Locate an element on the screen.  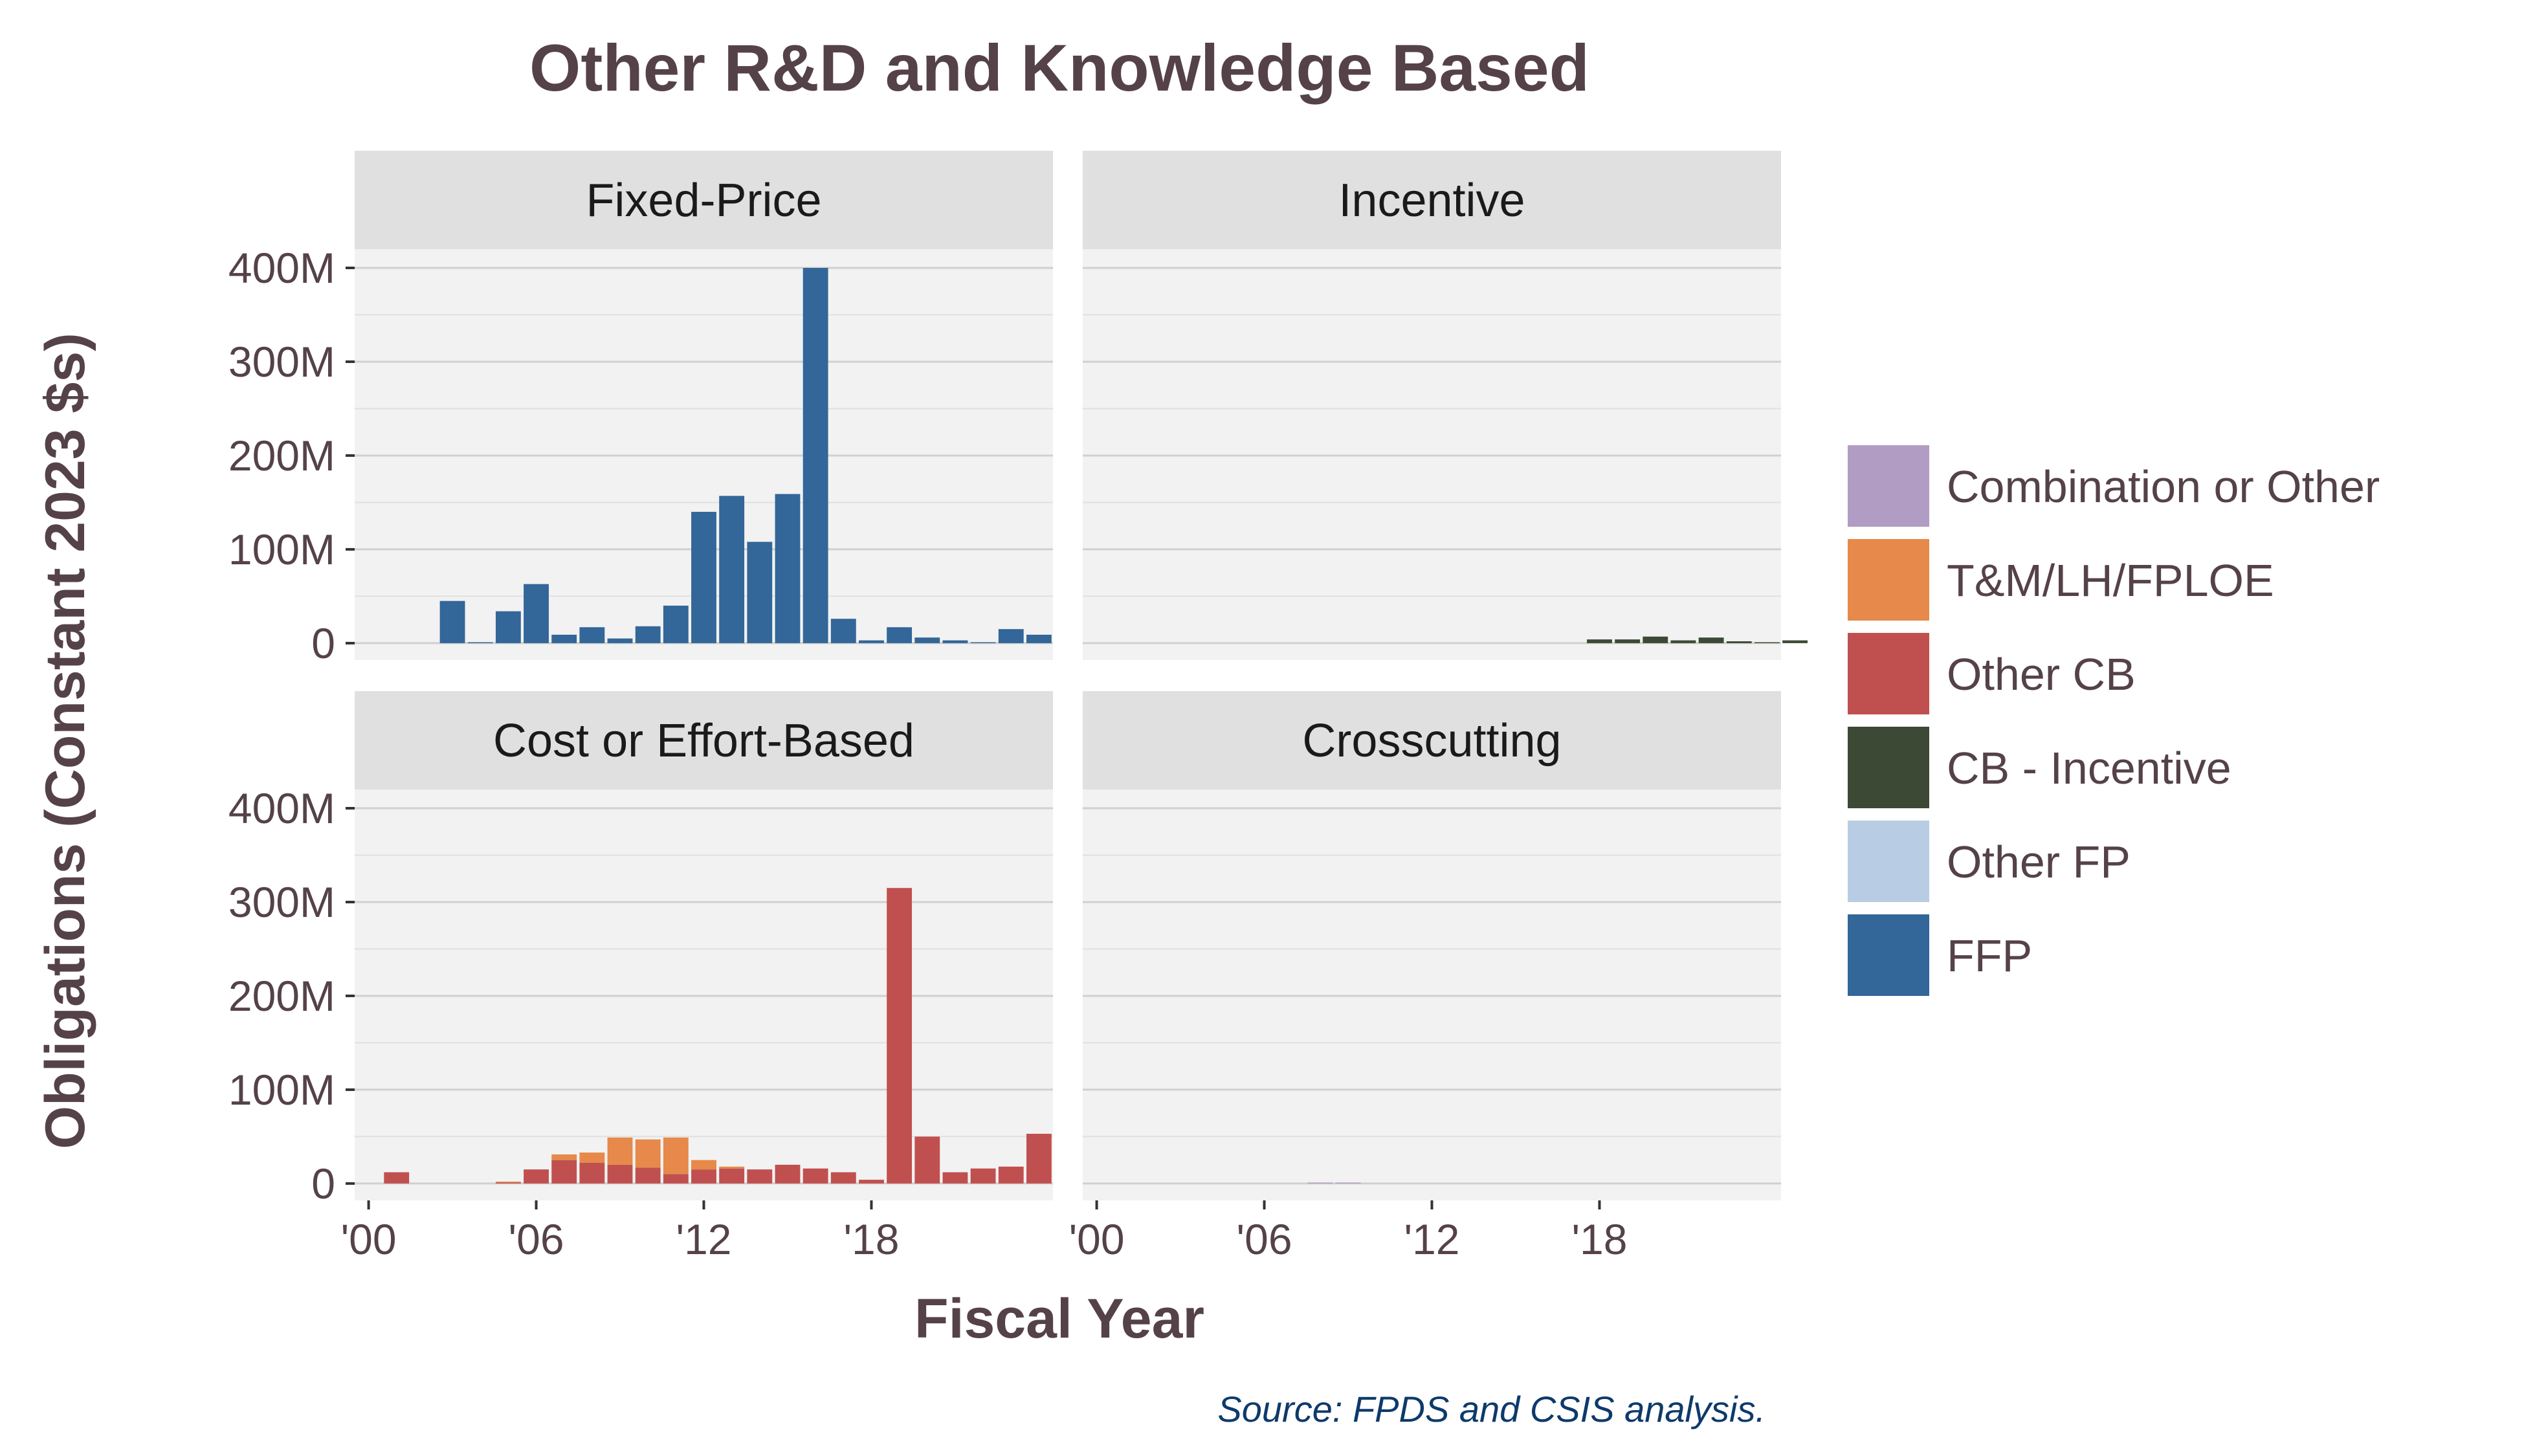
bar-ffp-2024 is located at coordinates (1039, 638).